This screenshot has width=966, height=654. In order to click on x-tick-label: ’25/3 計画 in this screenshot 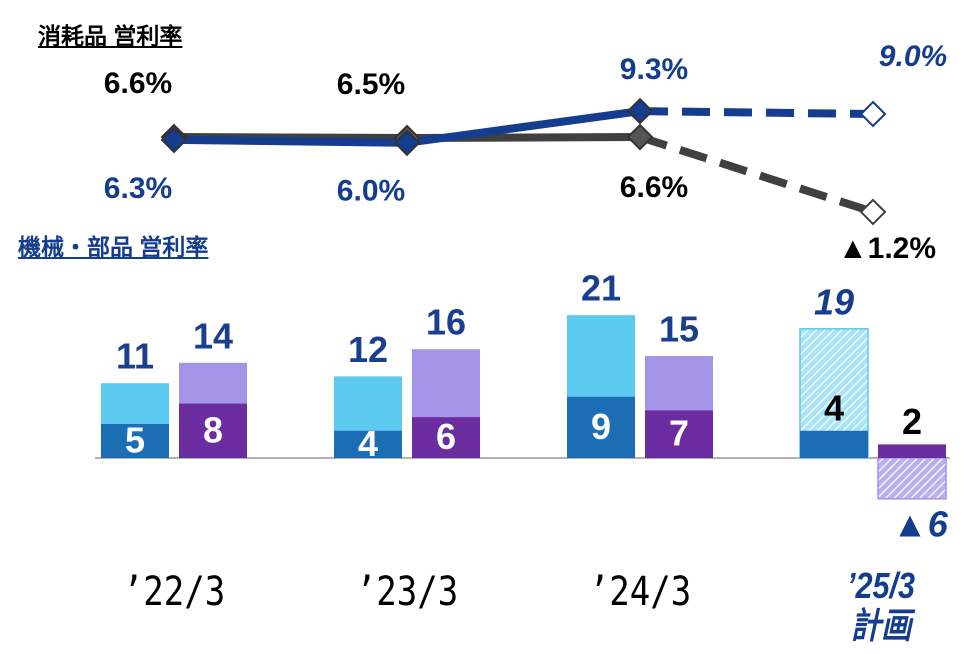, I will do `click(881, 605)`.